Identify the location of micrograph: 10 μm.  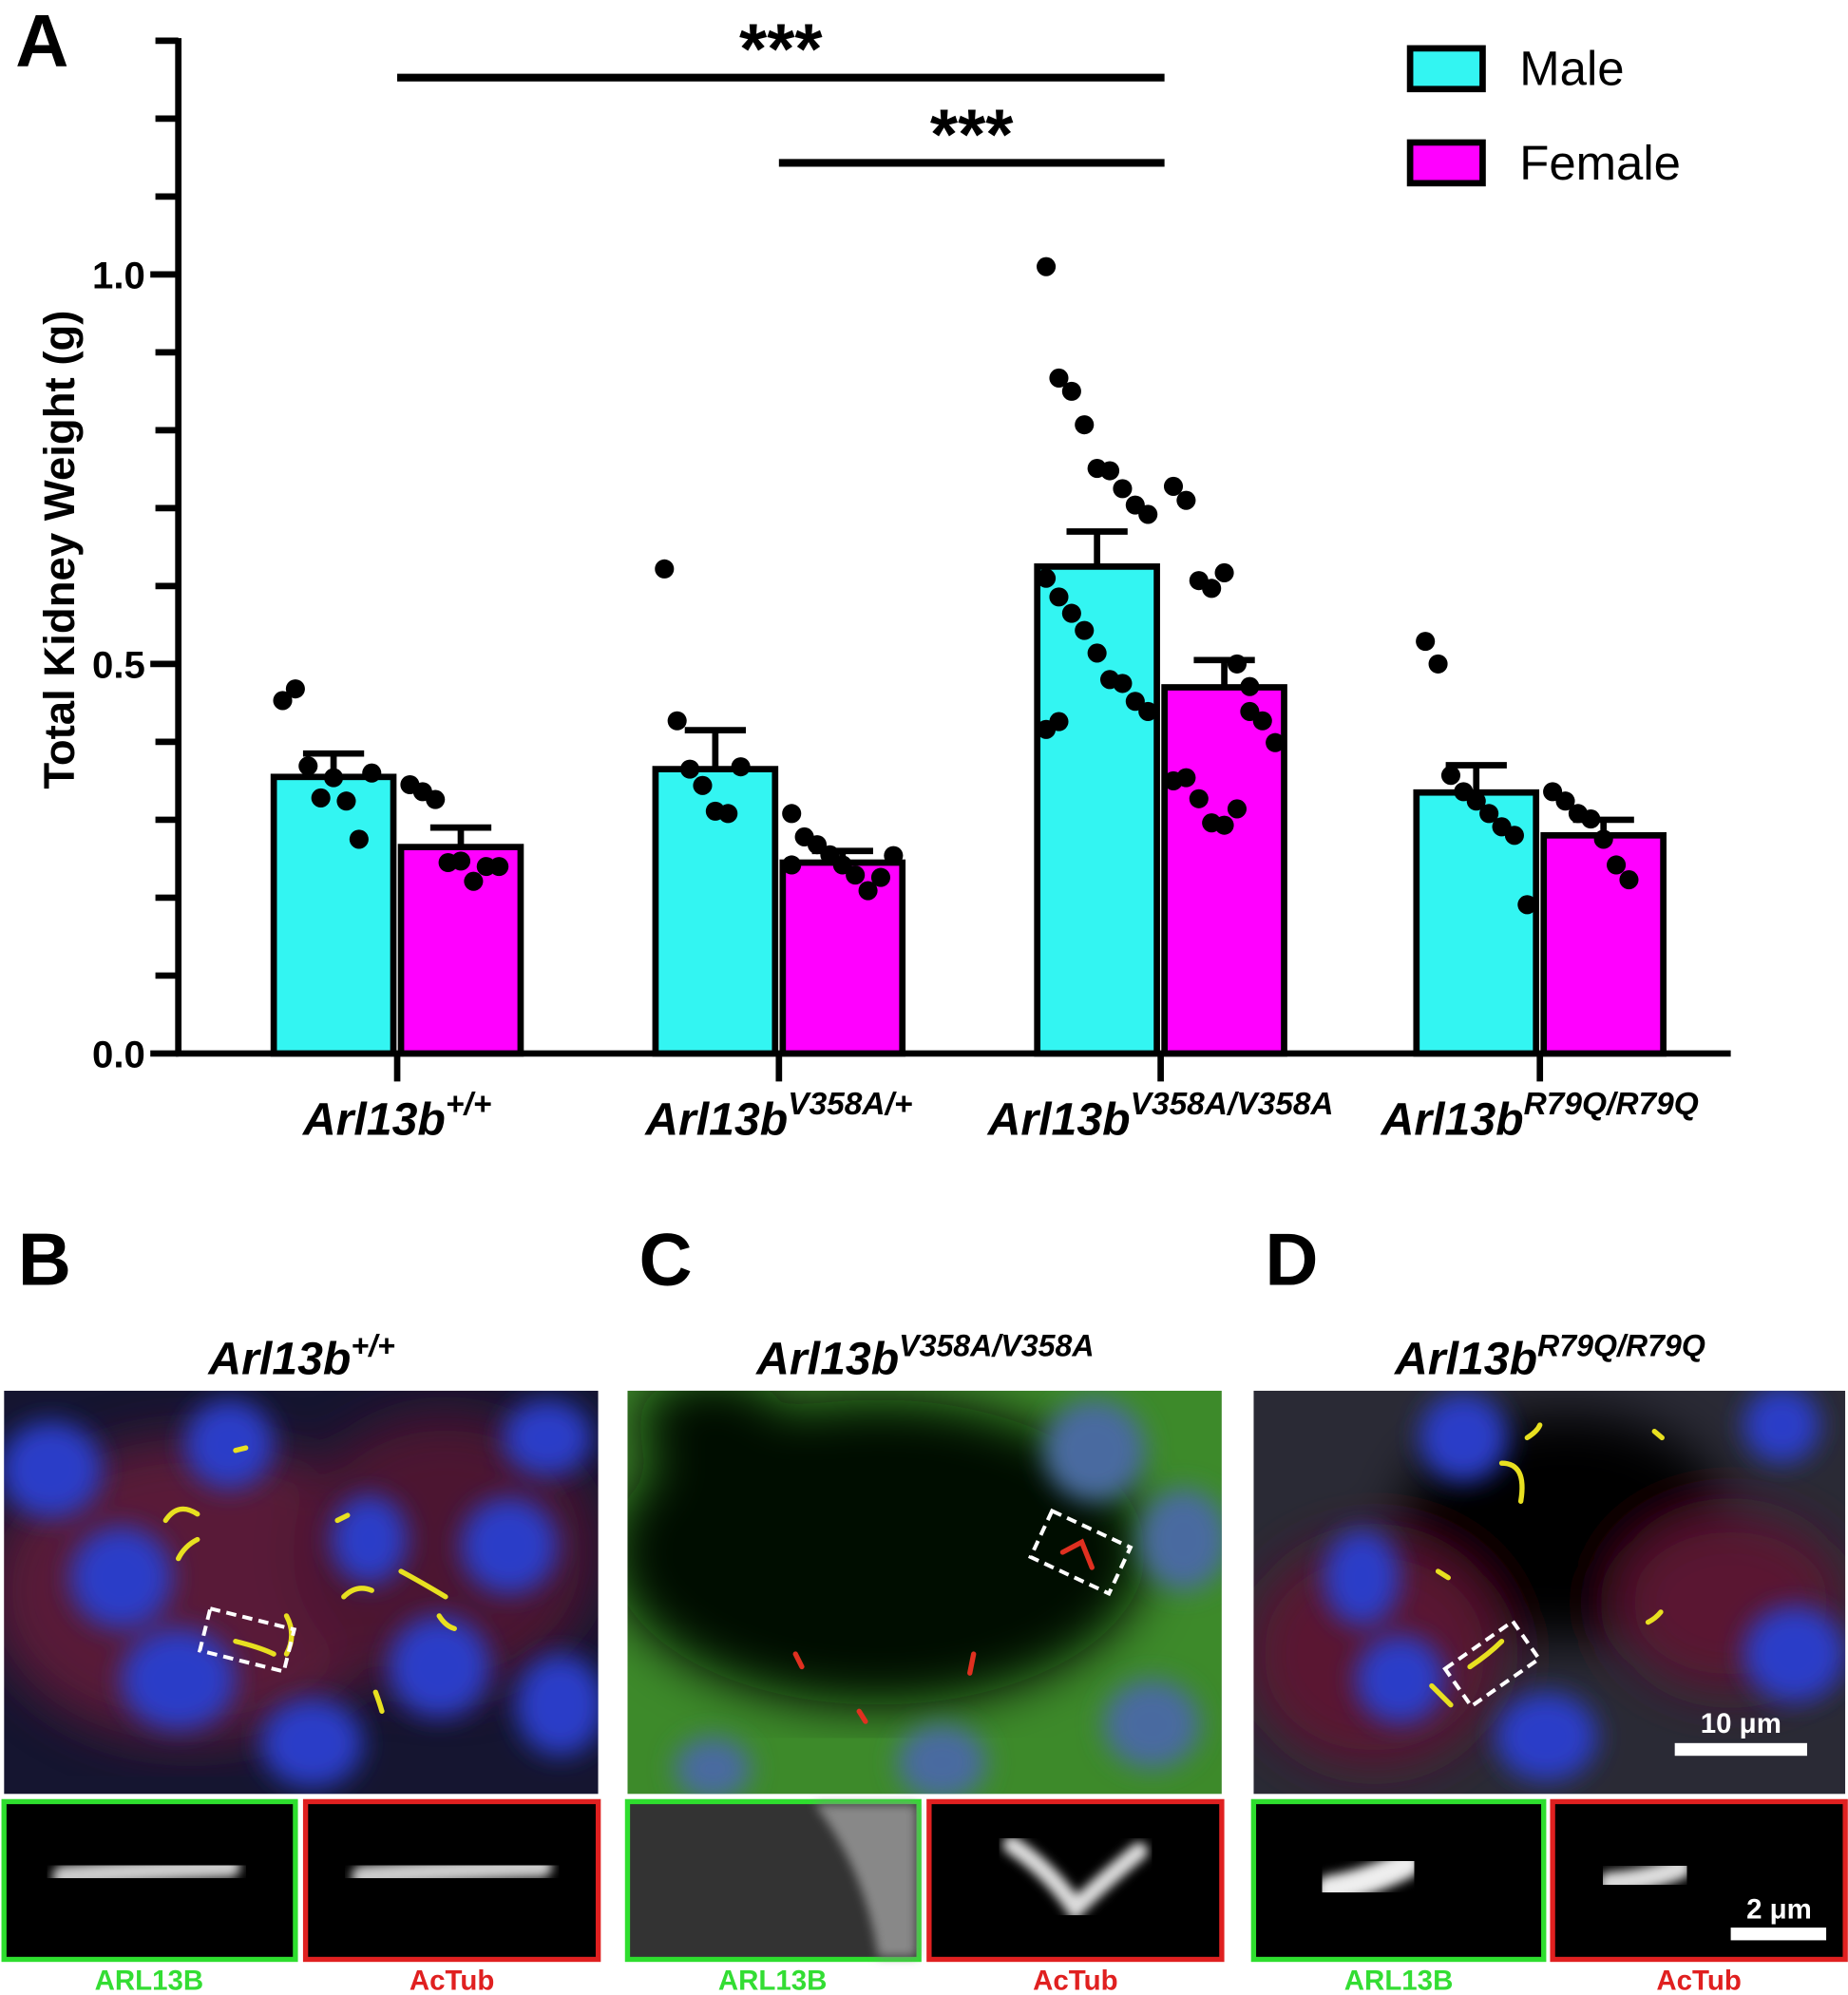
(1549, 1592).